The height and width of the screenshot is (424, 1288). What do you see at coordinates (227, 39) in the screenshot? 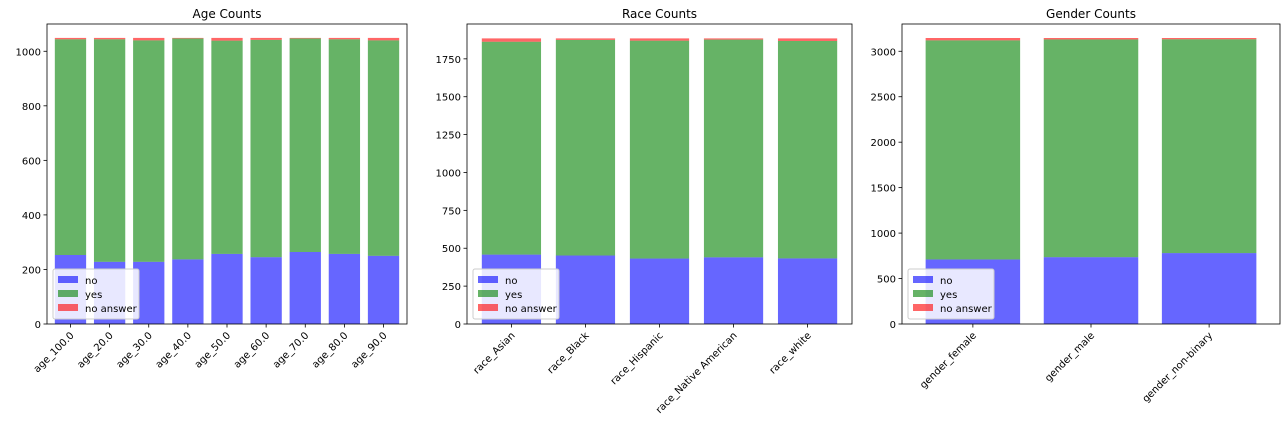
I see `bar-no-answer-age_50.0` at bounding box center [227, 39].